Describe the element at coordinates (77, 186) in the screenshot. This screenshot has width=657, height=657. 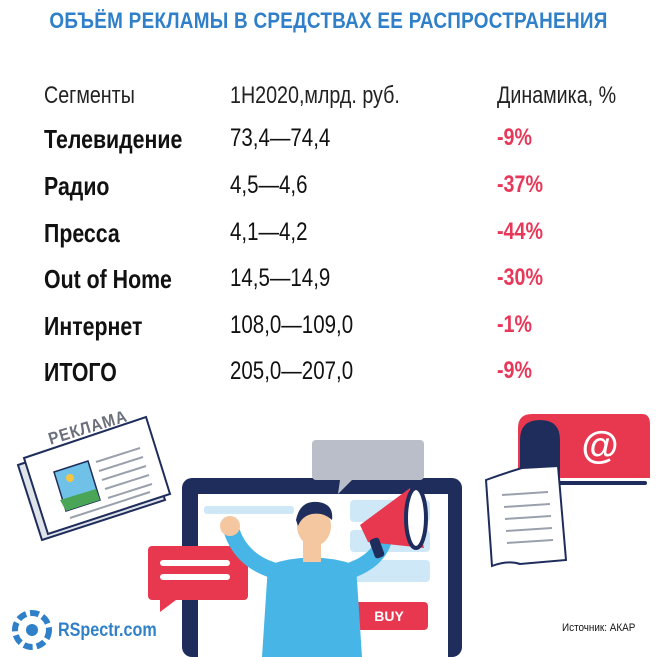
I see `segment-name: Радио` at that location.